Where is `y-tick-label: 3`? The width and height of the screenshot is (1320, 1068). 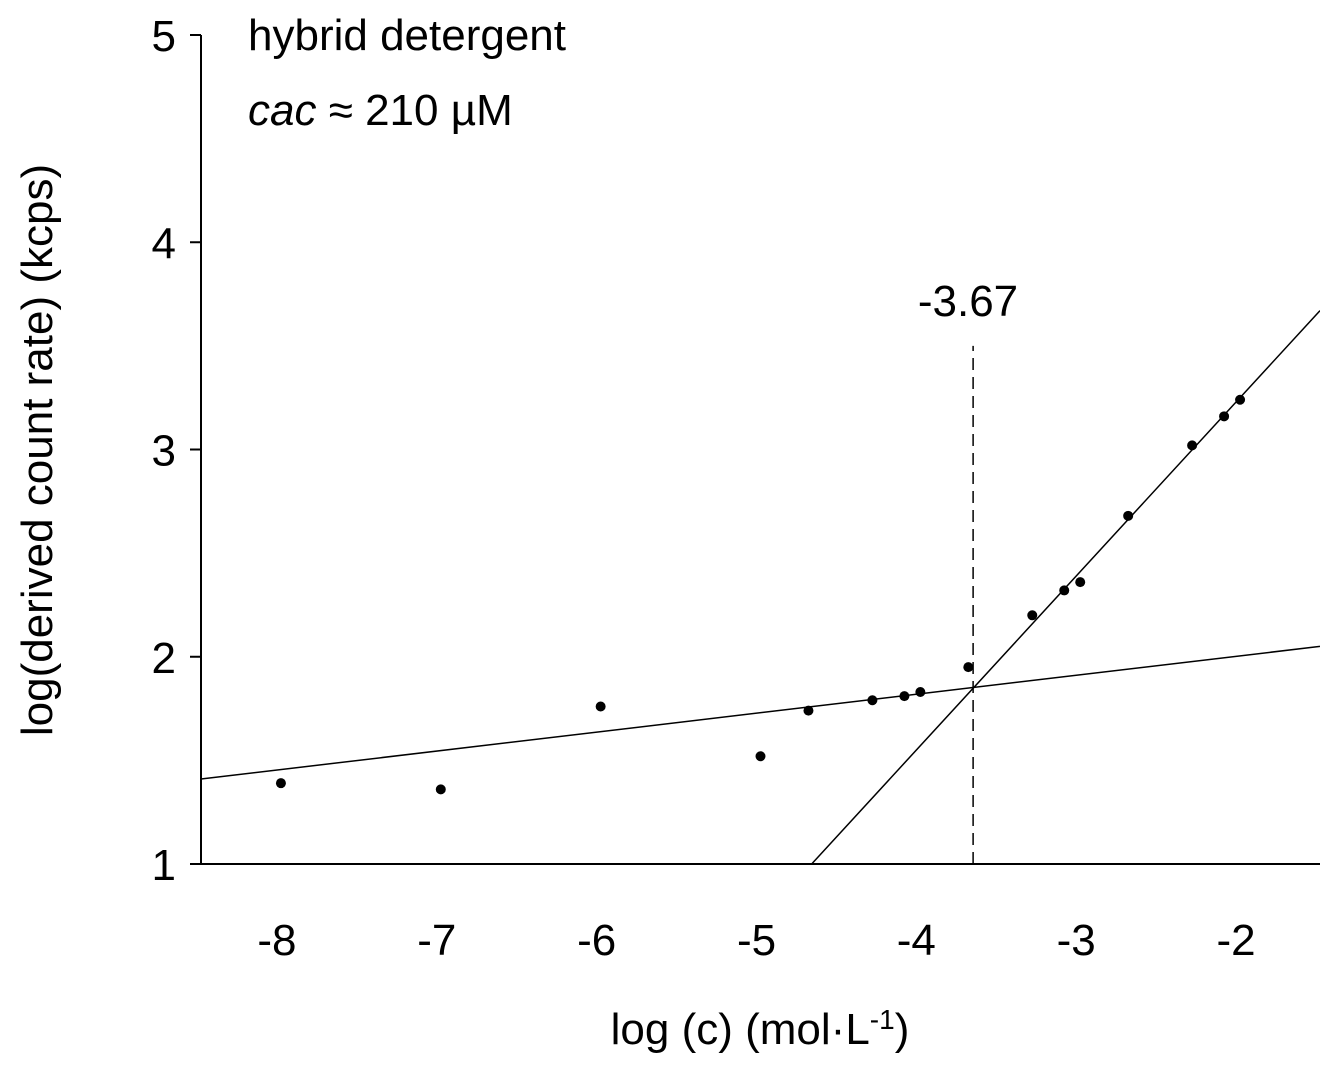
y-tick-label: 3 is located at coordinates (164, 451).